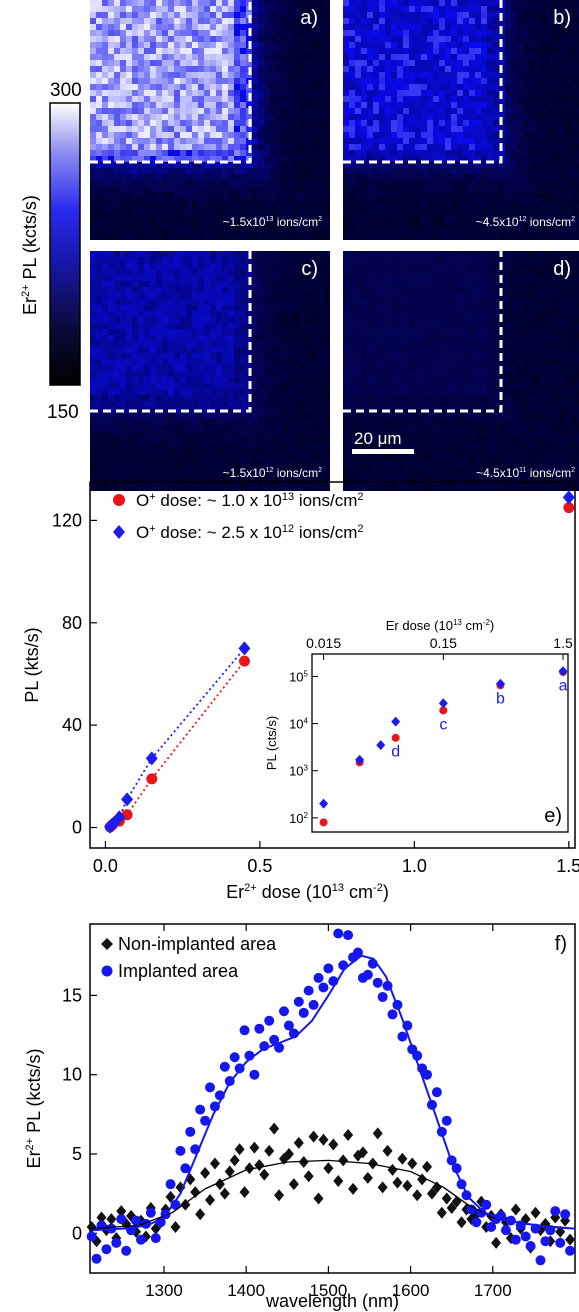  Describe the element at coordinates (563, 686) in the screenshot. I see `inset-point-label: a` at that location.